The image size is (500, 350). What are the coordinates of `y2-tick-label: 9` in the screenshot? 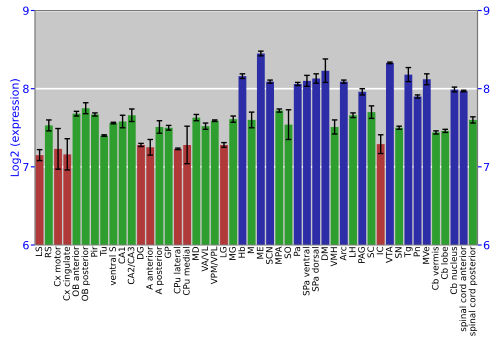 It's located at (487, 10).